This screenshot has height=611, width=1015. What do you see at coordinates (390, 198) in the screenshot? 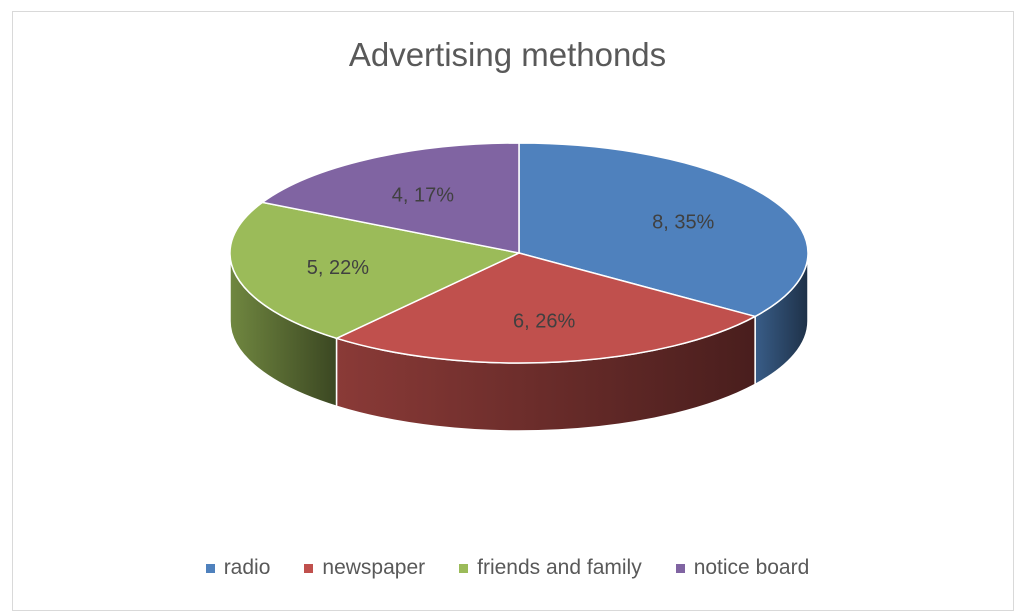
I see `pie-slice-notice-board` at bounding box center [390, 198].